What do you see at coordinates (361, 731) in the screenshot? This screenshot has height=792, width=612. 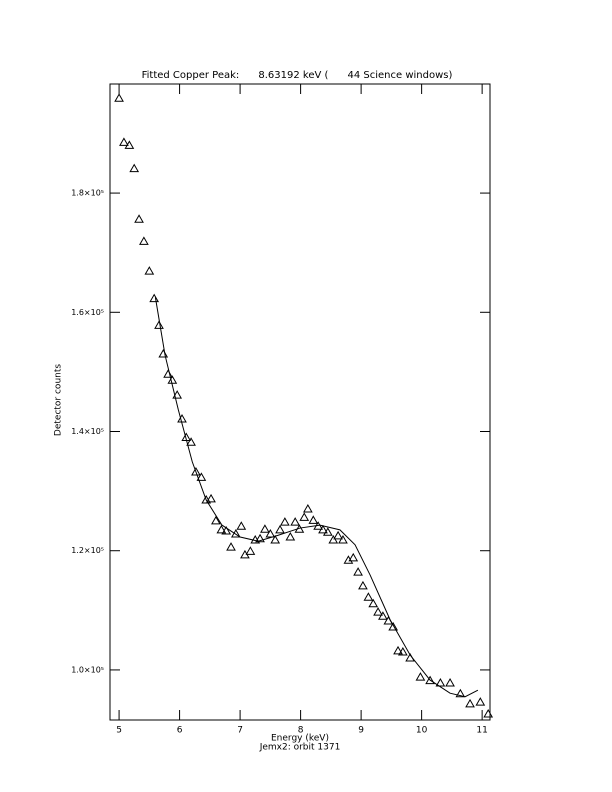 I see `x-tick-label: 9` at bounding box center [361, 731].